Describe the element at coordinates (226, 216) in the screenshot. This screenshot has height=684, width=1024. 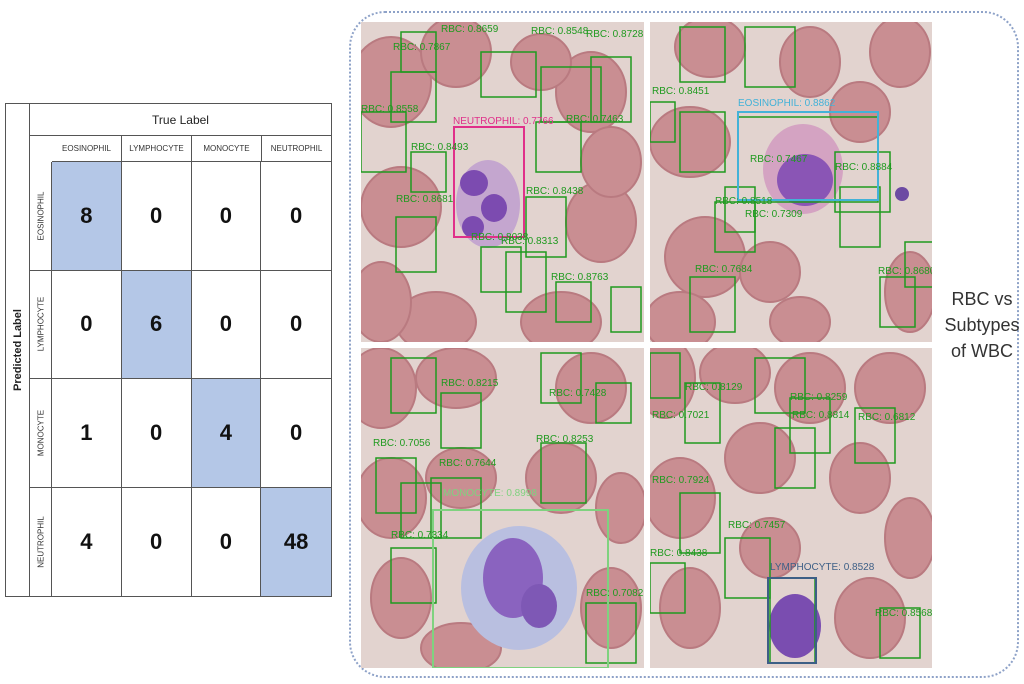
I see `cell-0-2: 0` at that location.